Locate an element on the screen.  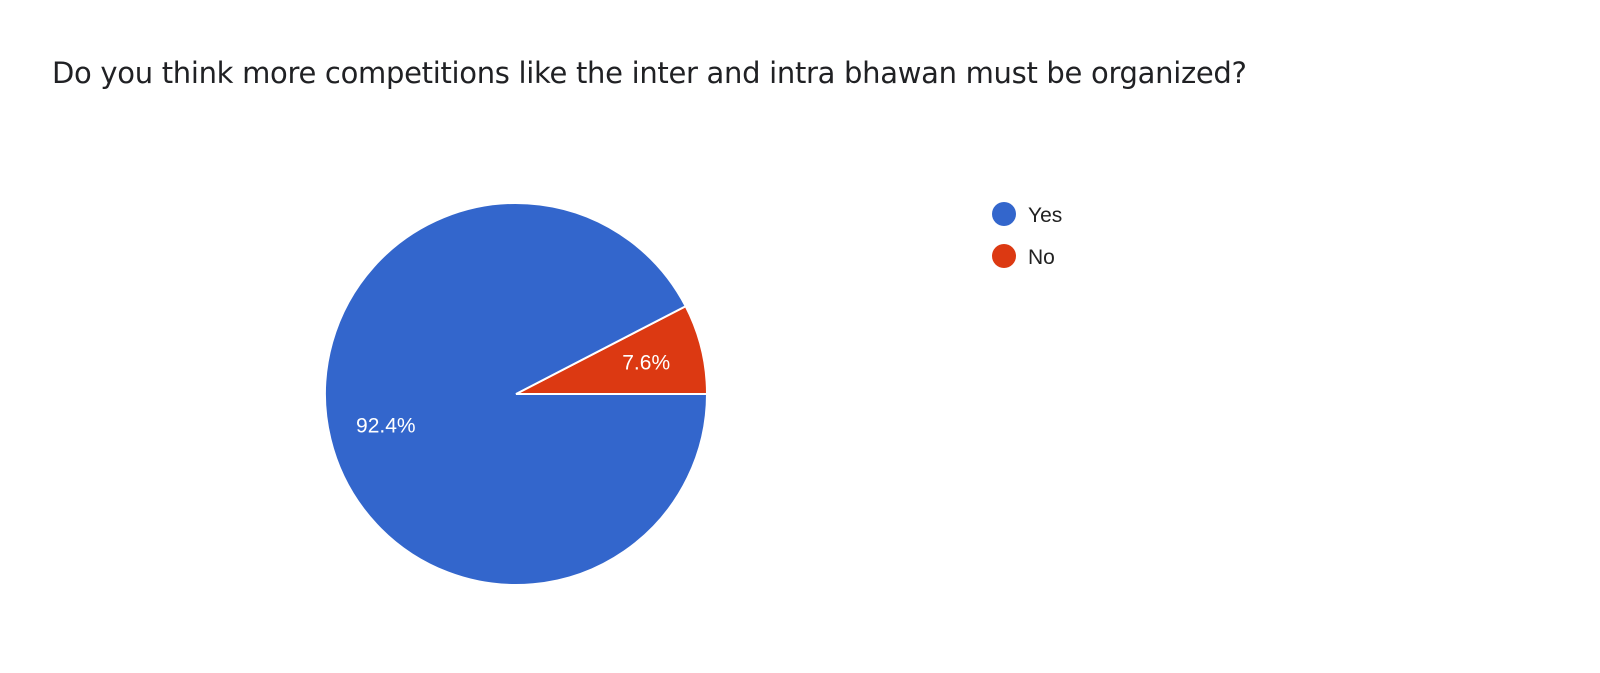
pie-slice-yes is located at coordinates (516, 394).